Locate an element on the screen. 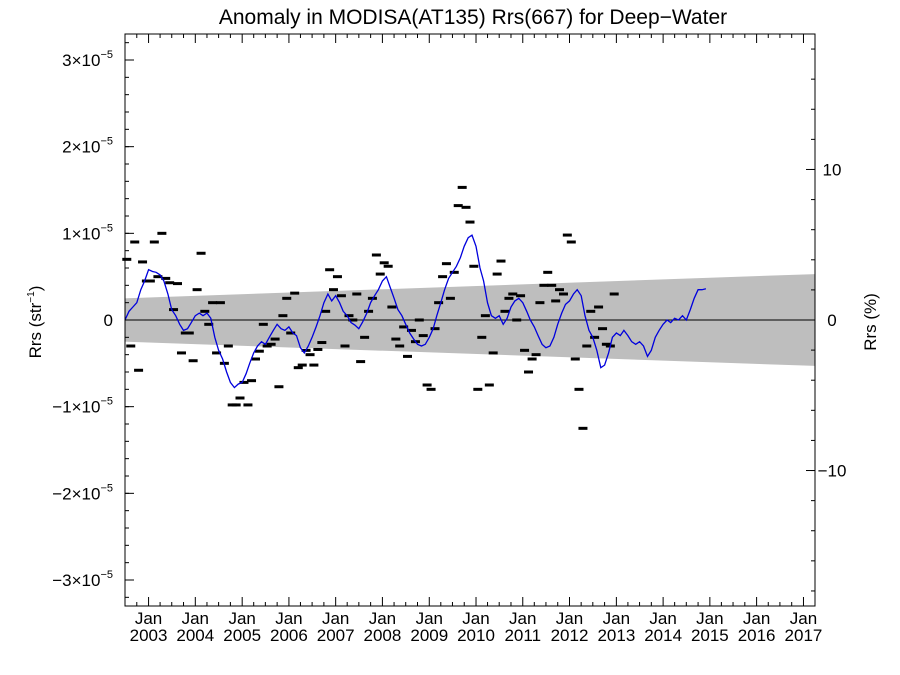 Image resolution: width=900 pixels, height=675 pixels. right-tick-label: 0 is located at coordinates (831, 320).